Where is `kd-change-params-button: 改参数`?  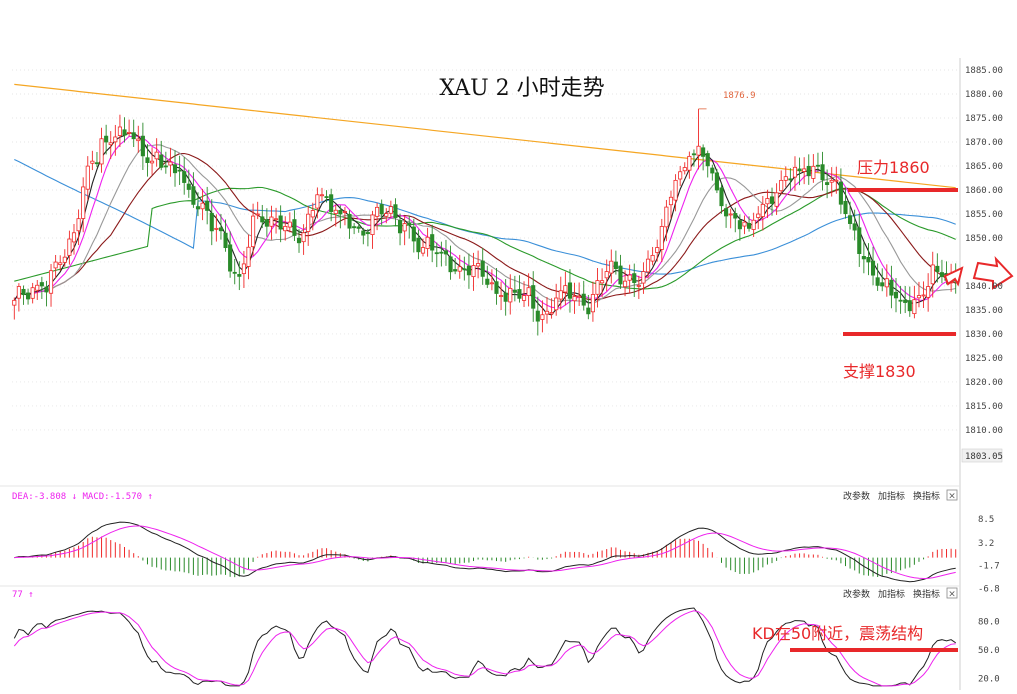 kd-change-params-button: 改参数 is located at coordinates (856, 594).